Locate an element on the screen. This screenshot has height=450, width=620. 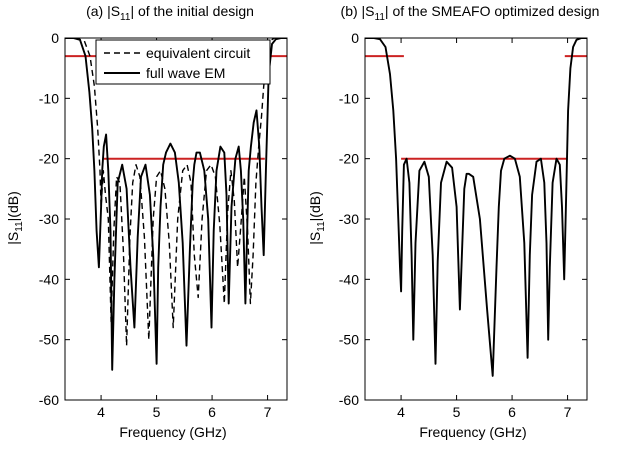
panel-b-y-tick-label: -60 is located at coordinates (349, 400).